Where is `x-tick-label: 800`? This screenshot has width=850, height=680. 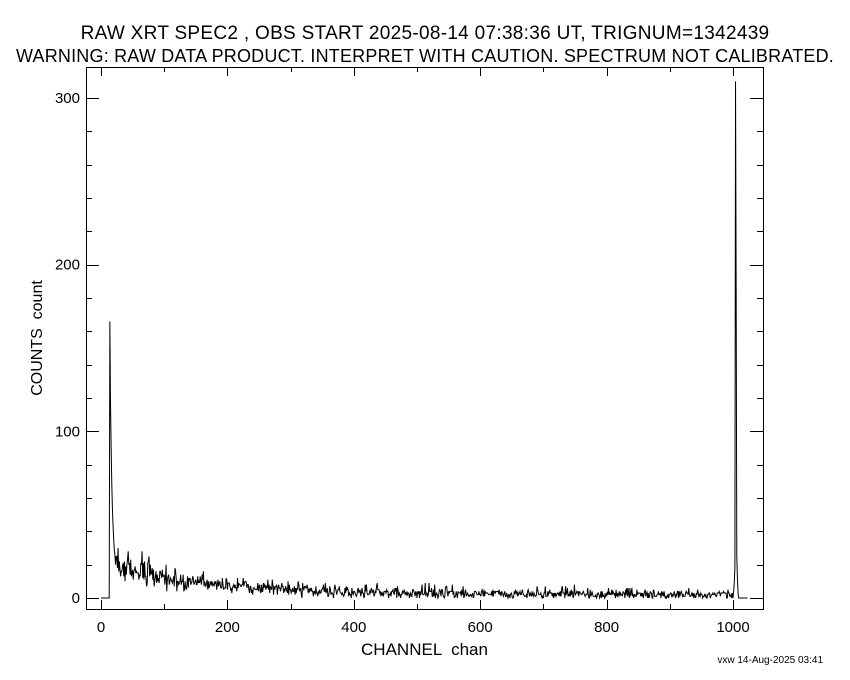 x-tick-label: 800 is located at coordinates (606, 627).